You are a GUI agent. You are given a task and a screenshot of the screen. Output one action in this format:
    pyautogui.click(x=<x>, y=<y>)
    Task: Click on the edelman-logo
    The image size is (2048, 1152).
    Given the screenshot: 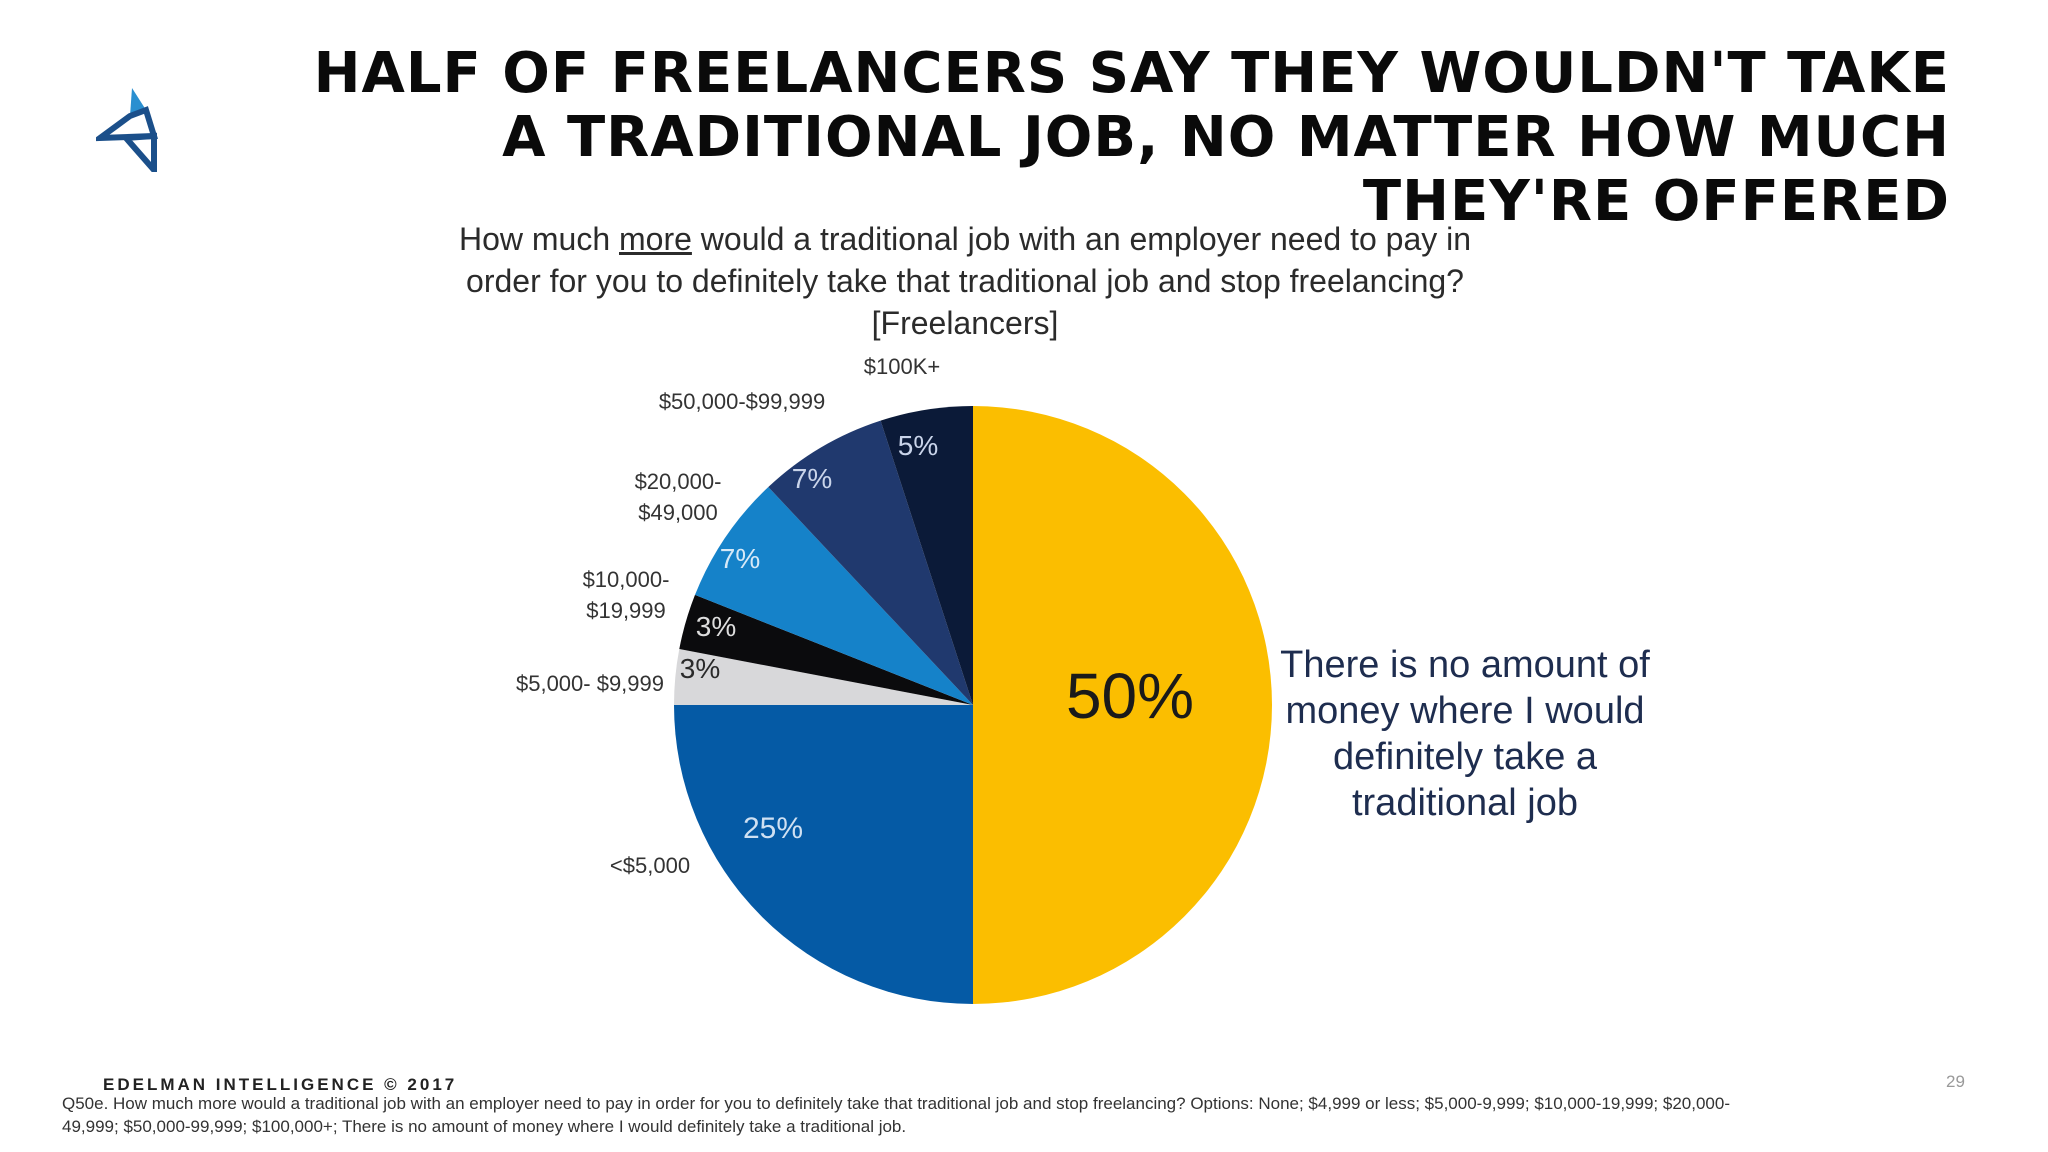 What is the action you would take?
    pyautogui.click(x=127, y=130)
    